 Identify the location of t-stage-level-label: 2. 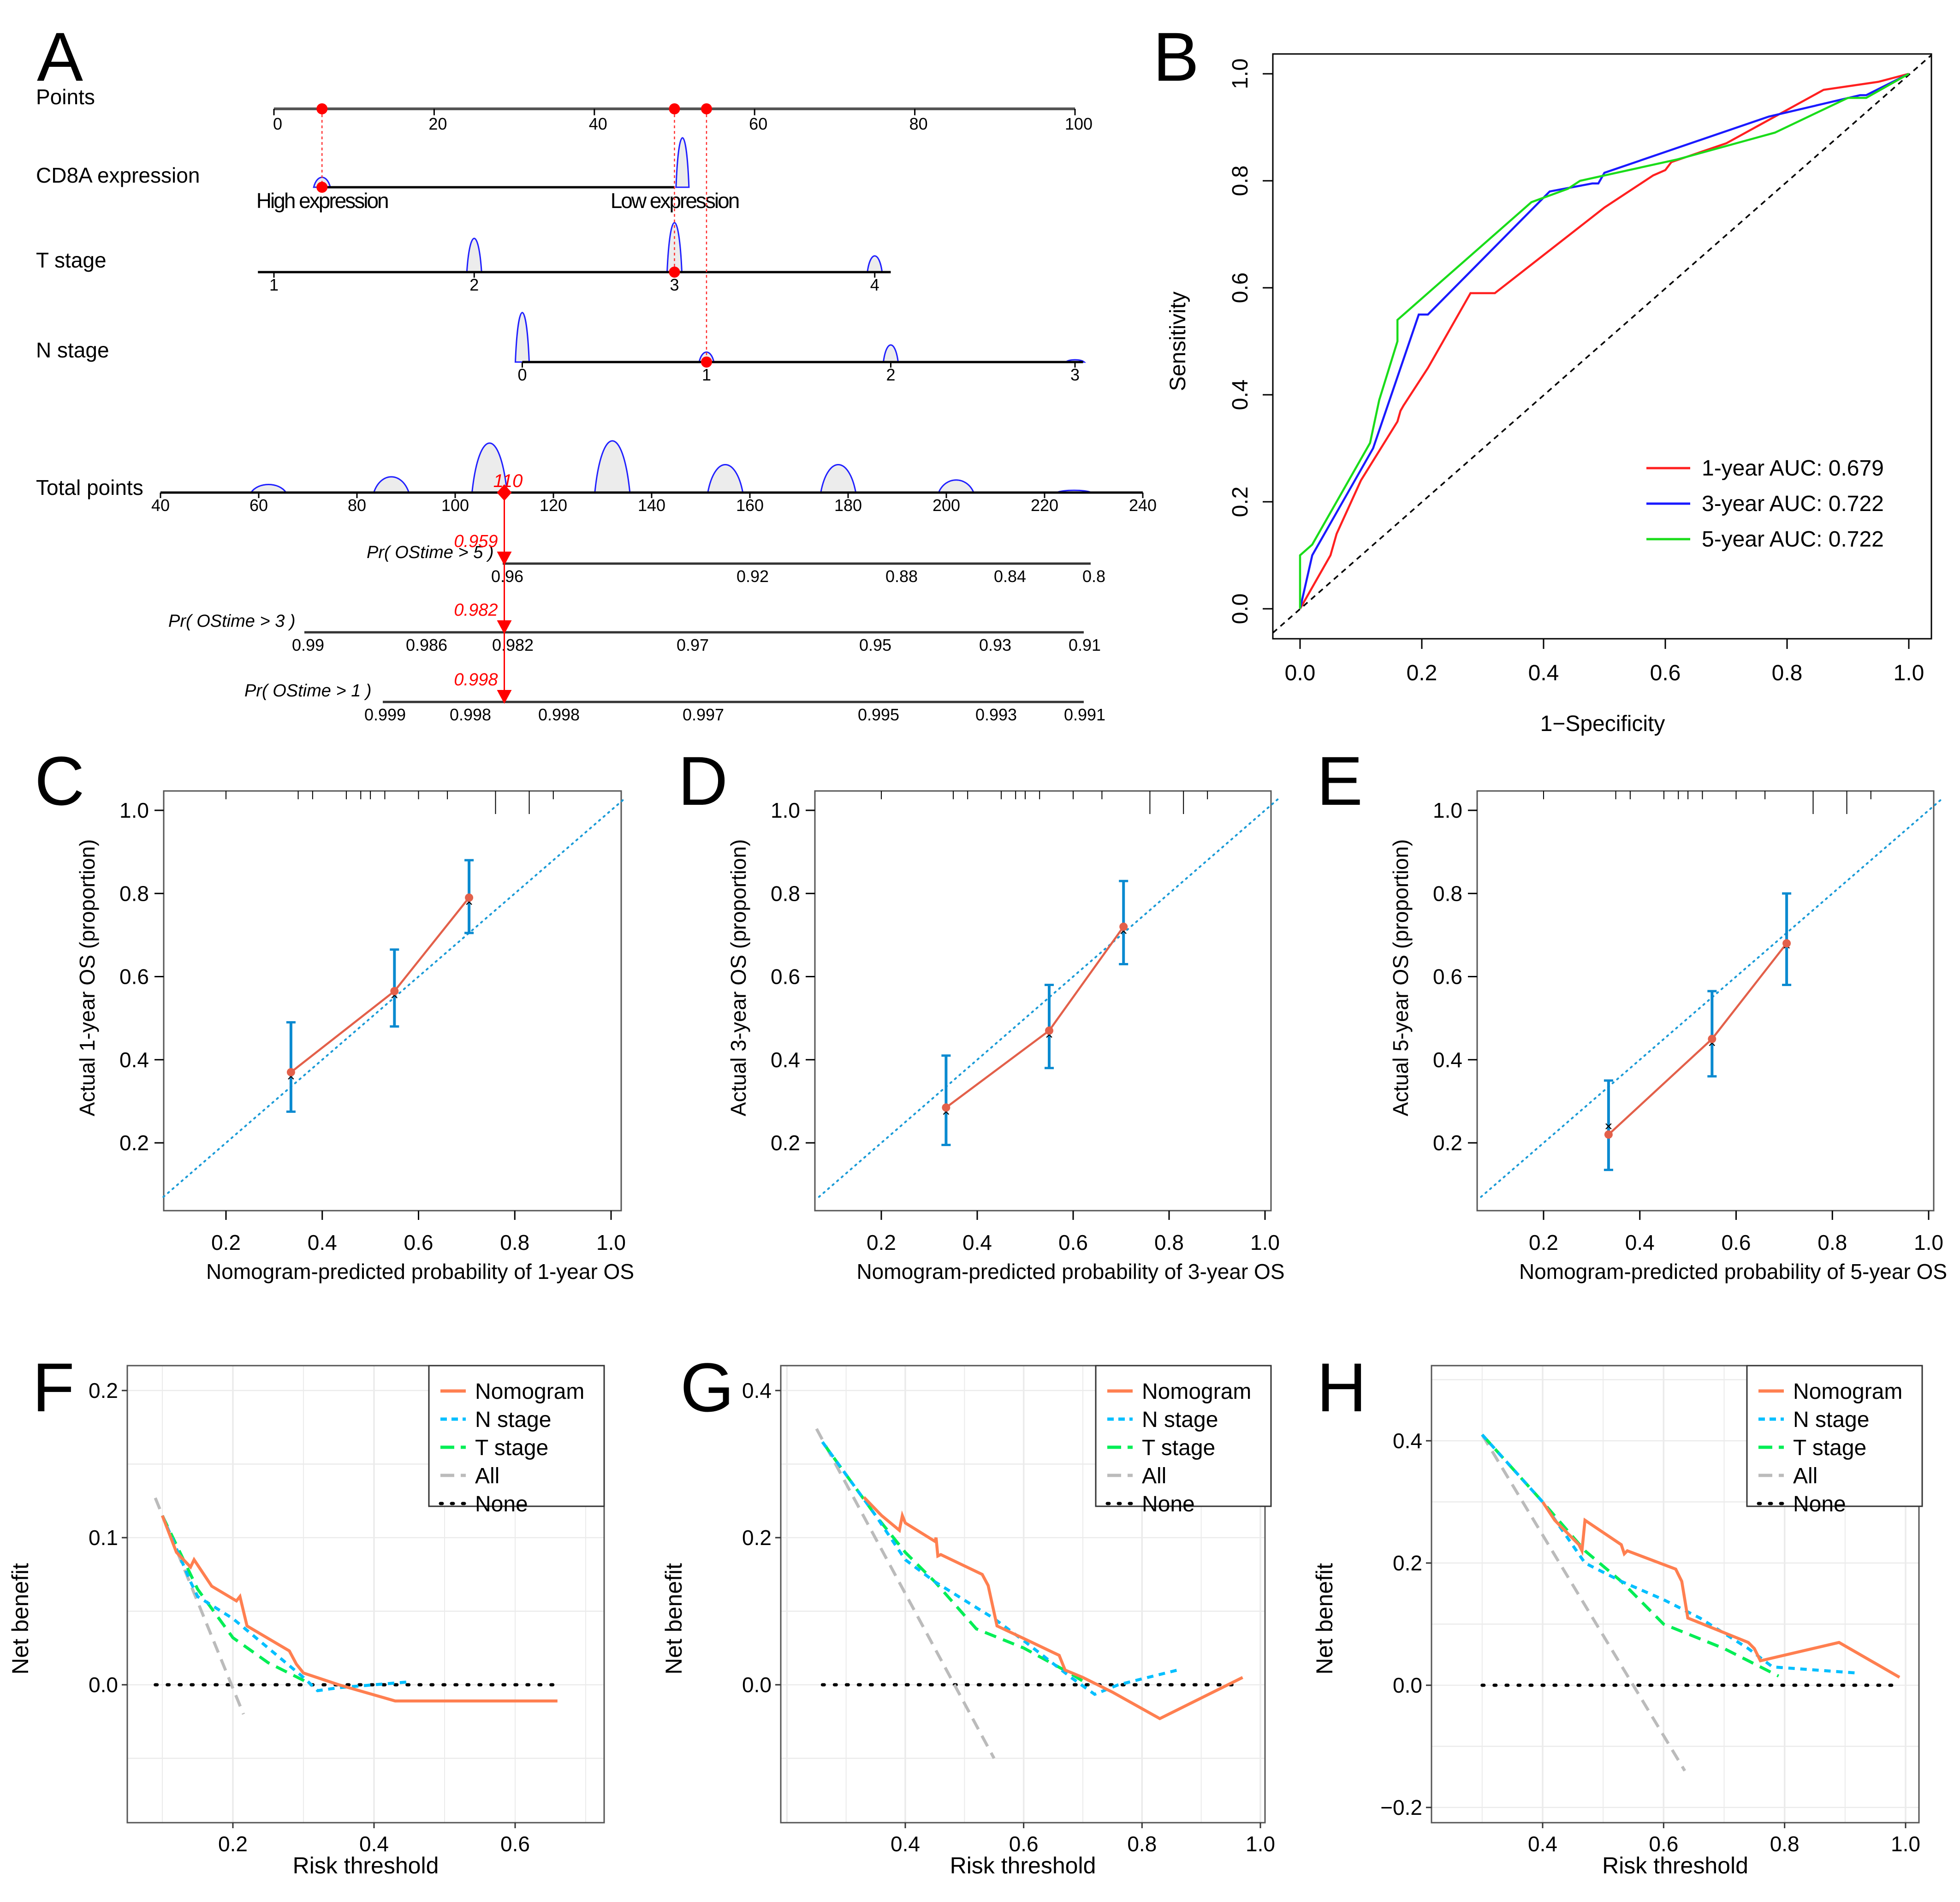
(474, 284).